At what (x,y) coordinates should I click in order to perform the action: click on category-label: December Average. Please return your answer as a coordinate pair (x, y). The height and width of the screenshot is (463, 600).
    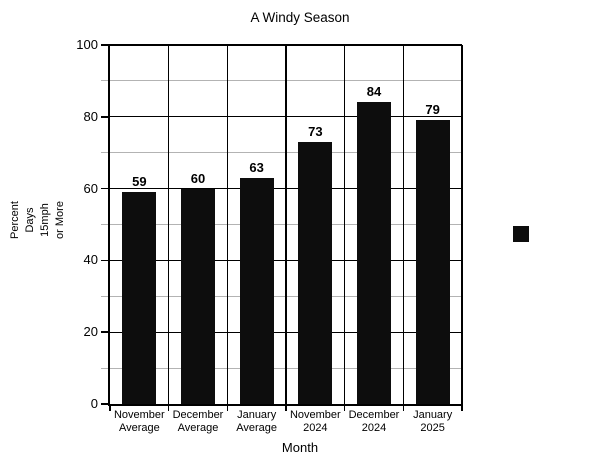
    Looking at the image, I should click on (198, 421).